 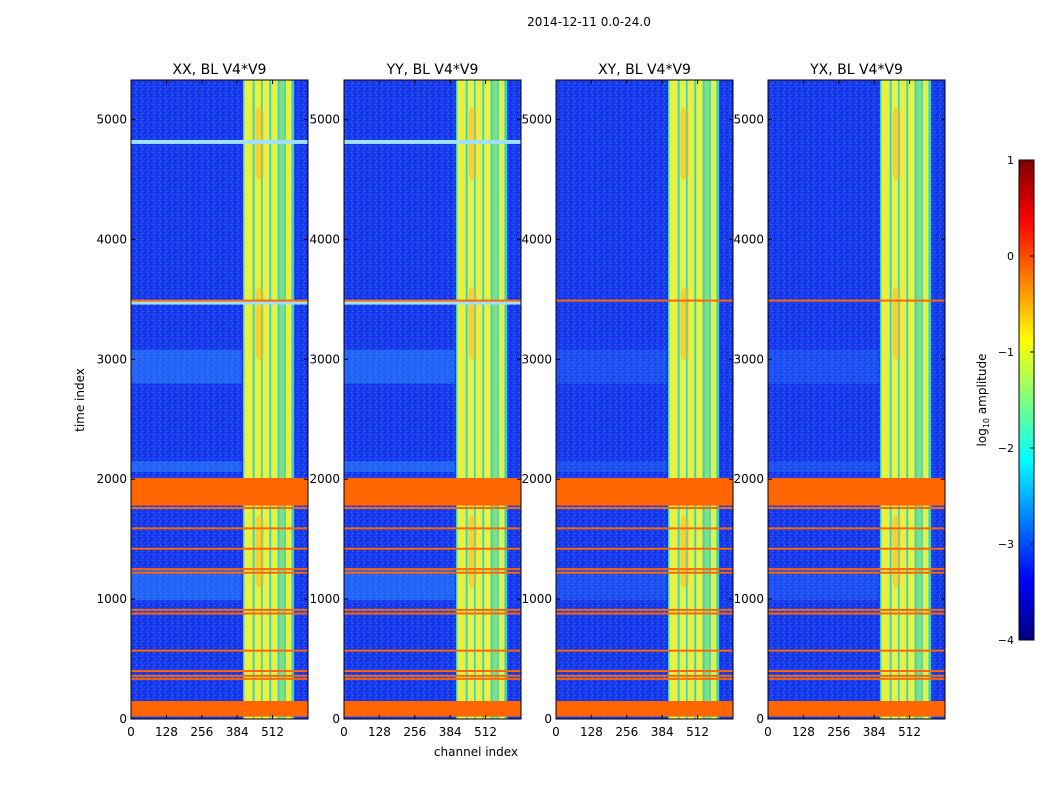 What do you see at coordinates (644, 70) in the screenshot?
I see `panel-title: XY, BL V4*V9` at bounding box center [644, 70].